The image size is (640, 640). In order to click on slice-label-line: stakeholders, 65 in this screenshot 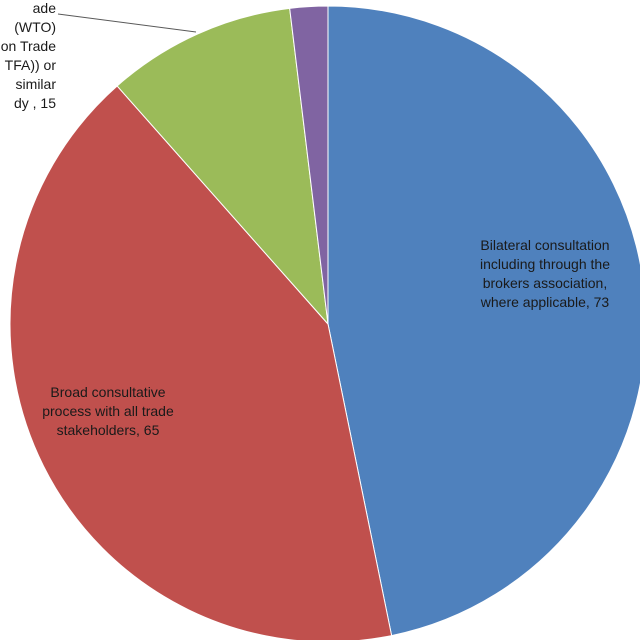, I will do `click(108, 430)`.